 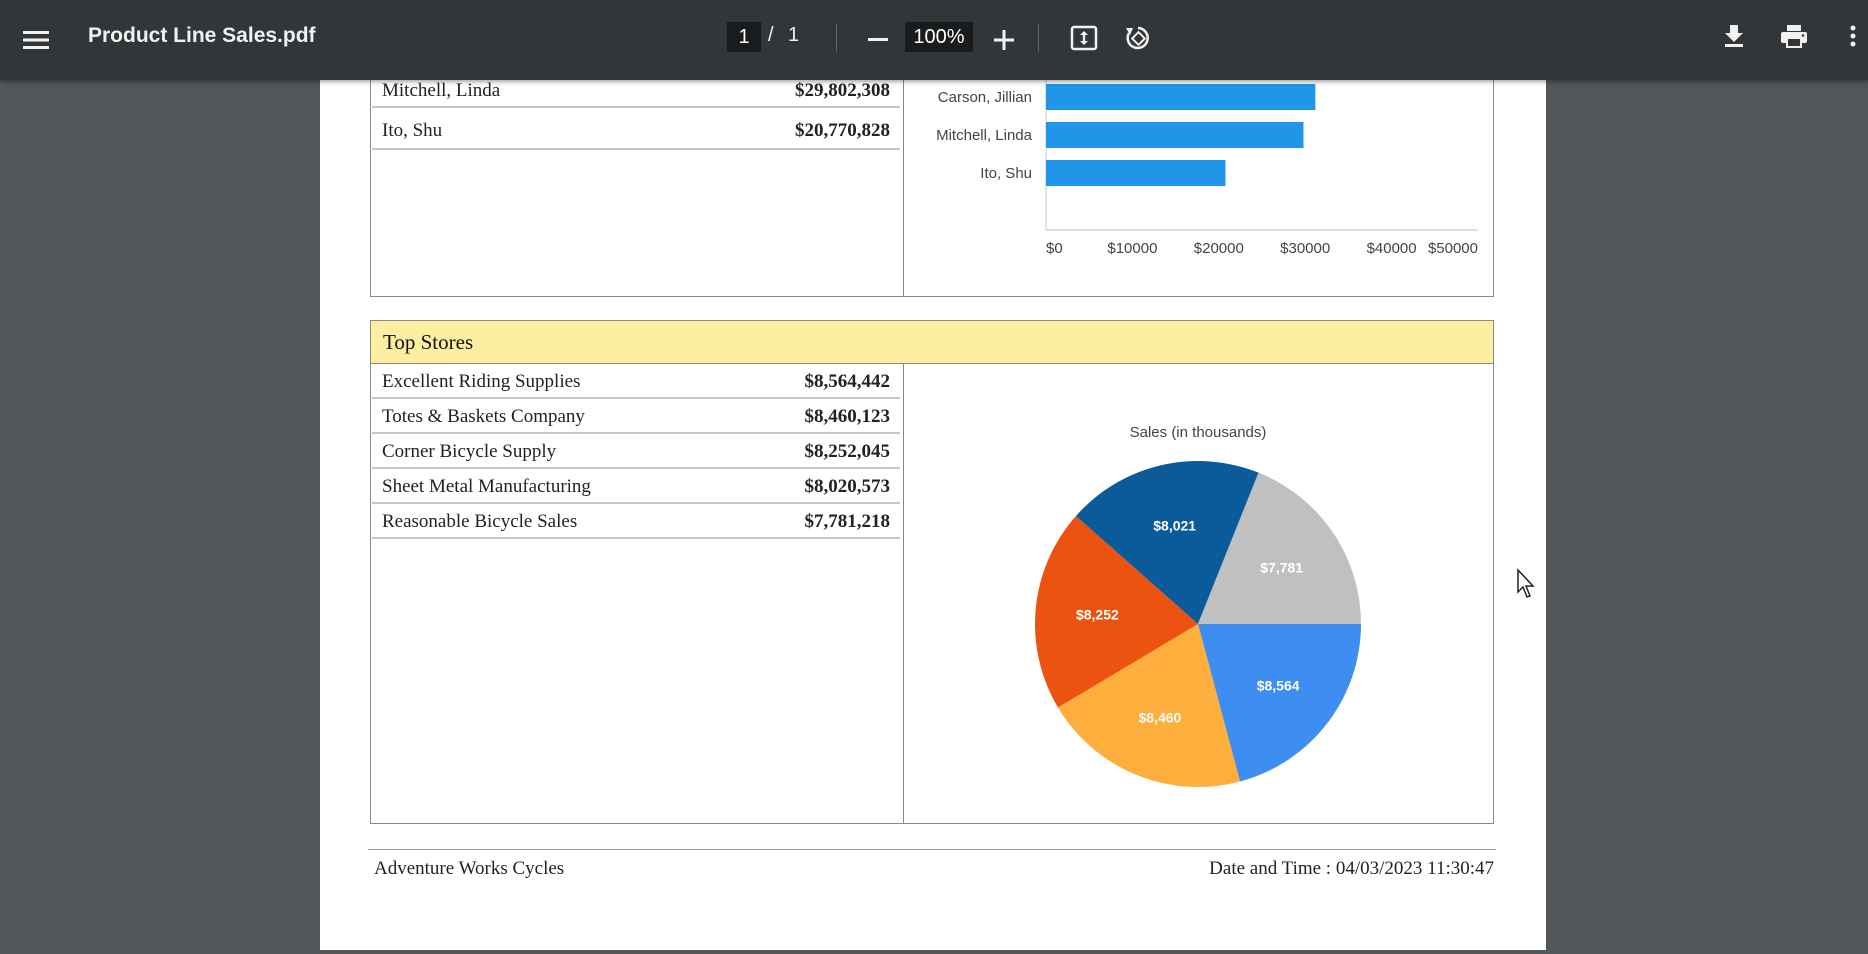 What do you see at coordinates (1853, 36) in the screenshot?
I see `more-options-icon` at bounding box center [1853, 36].